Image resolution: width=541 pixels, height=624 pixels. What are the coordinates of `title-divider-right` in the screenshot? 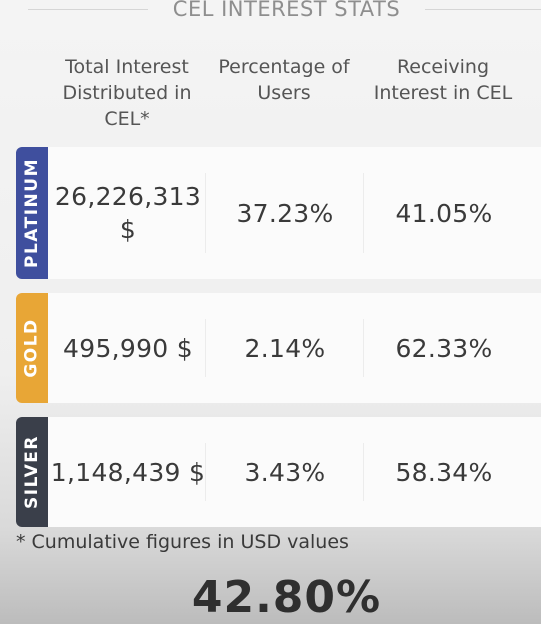 It's located at (483, 9).